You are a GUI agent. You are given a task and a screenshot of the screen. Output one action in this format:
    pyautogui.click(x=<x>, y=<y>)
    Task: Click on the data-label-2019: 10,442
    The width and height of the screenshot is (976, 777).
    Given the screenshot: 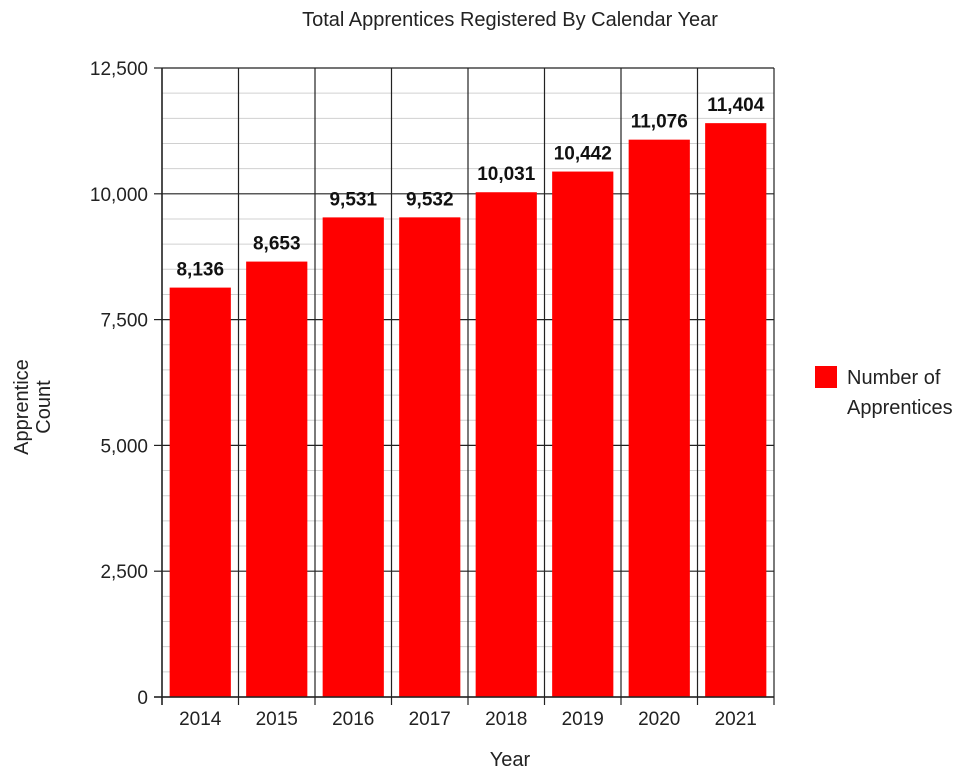 What is the action you would take?
    pyautogui.click(x=583, y=154)
    